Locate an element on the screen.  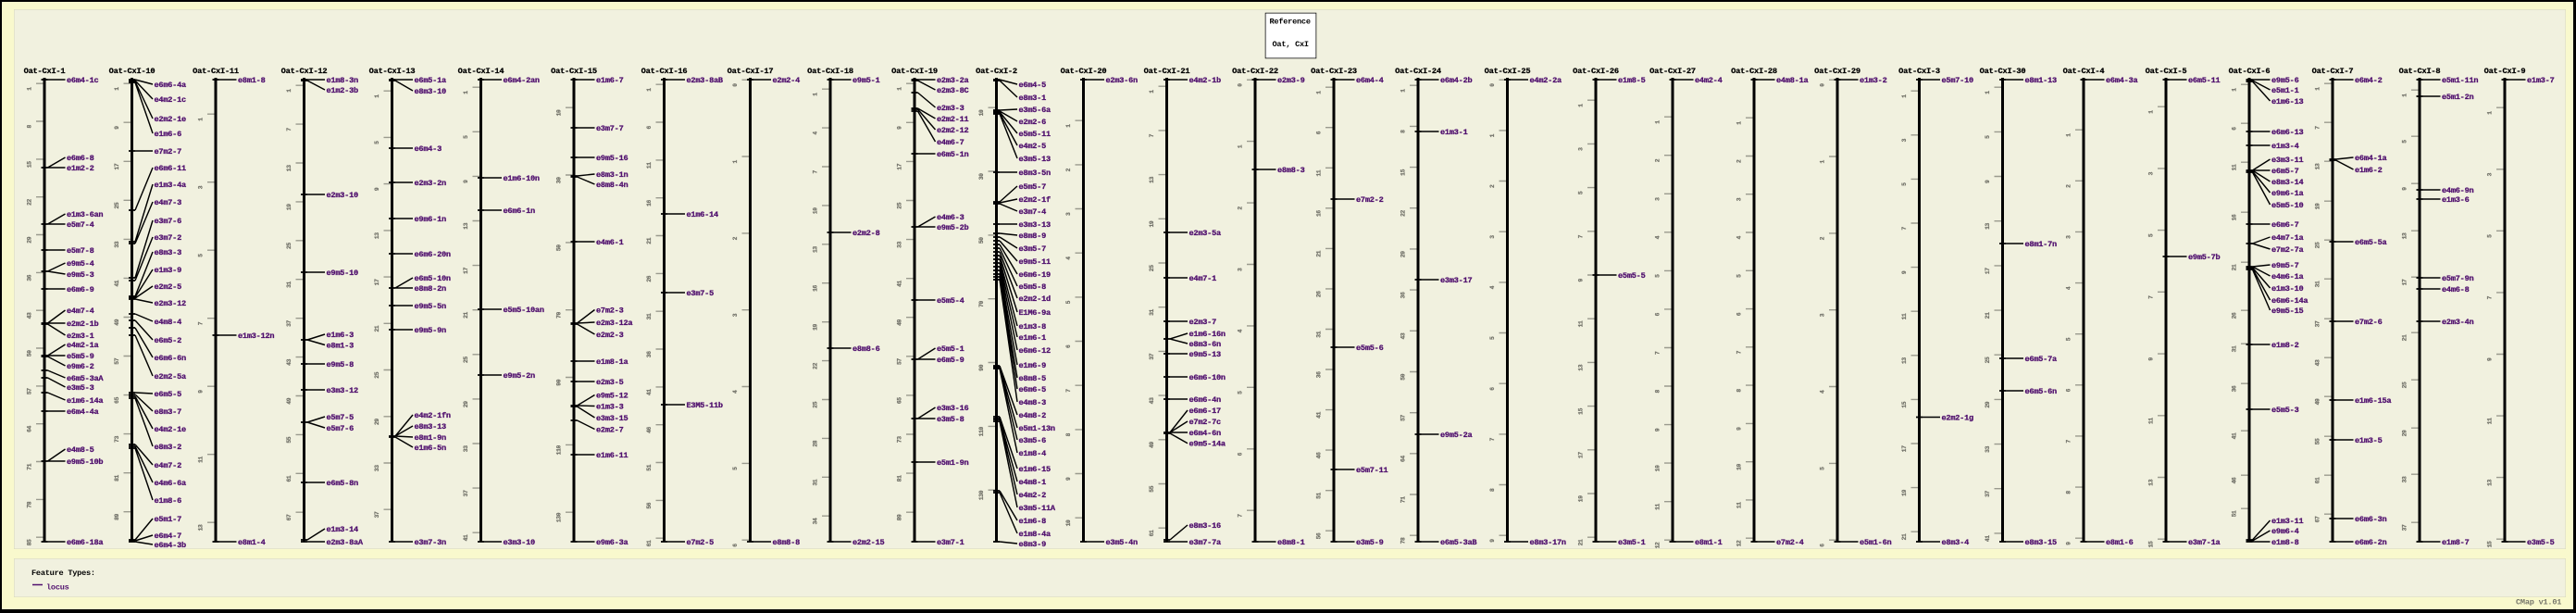
svg-text: e8m3-14 is located at coordinates (2287, 183).